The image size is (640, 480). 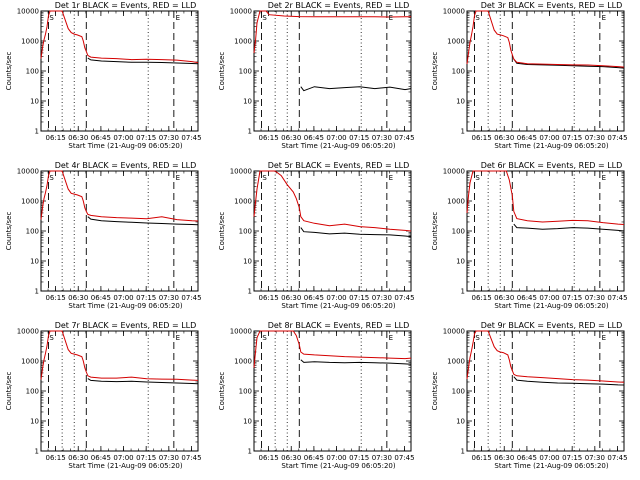 What do you see at coordinates (552, 165) in the screenshot?
I see `chart-title: Det 6r BLACK = Events, RED = LLD` at bounding box center [552, 165].